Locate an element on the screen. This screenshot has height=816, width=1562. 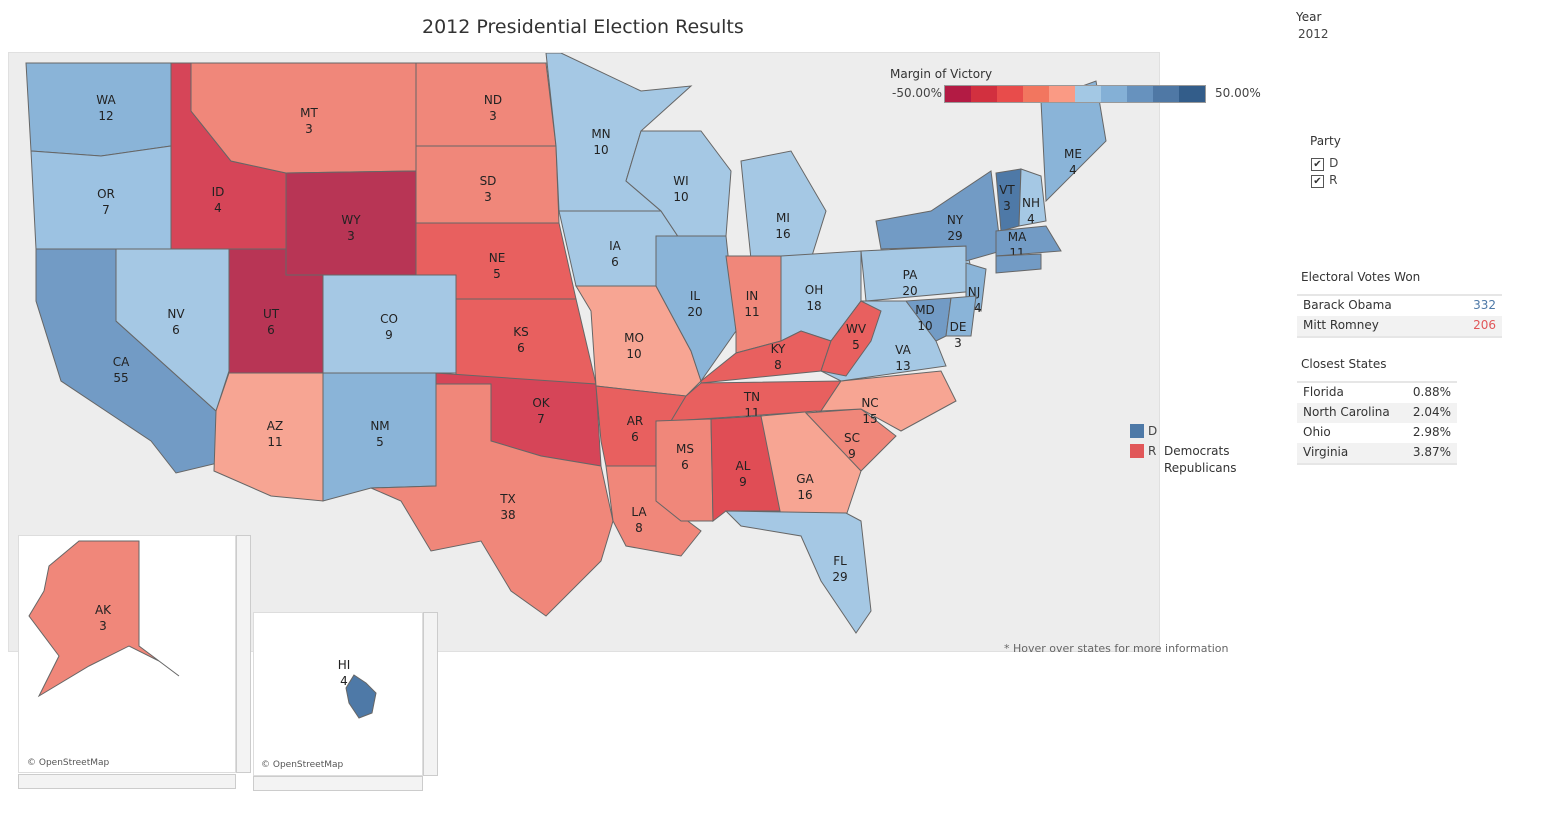
table-row: Virginia 3.87% is located at coordinates (1377, 453).